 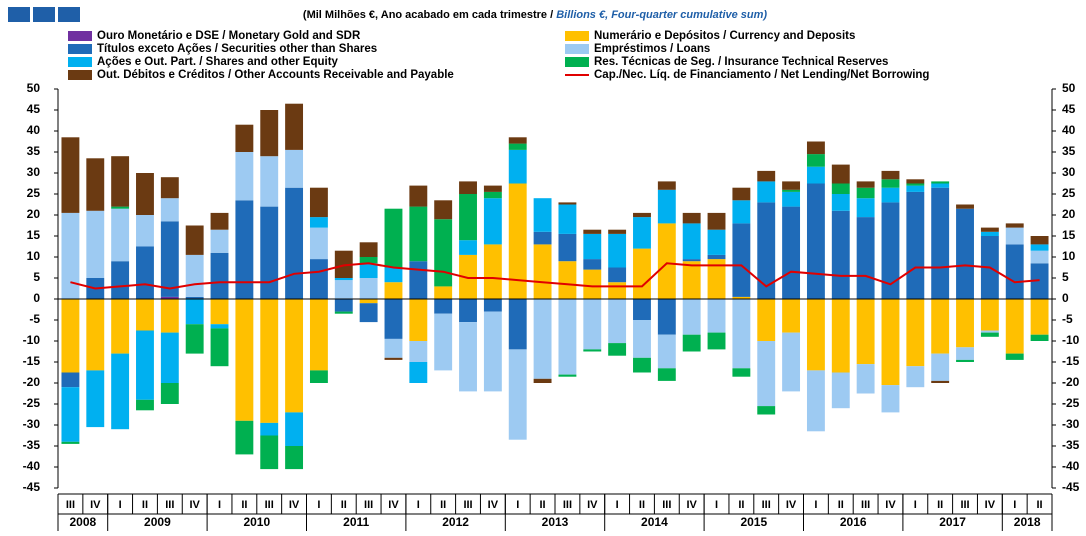 I want to click on y2-tick-label: -20, so click(x=1071, y=382).